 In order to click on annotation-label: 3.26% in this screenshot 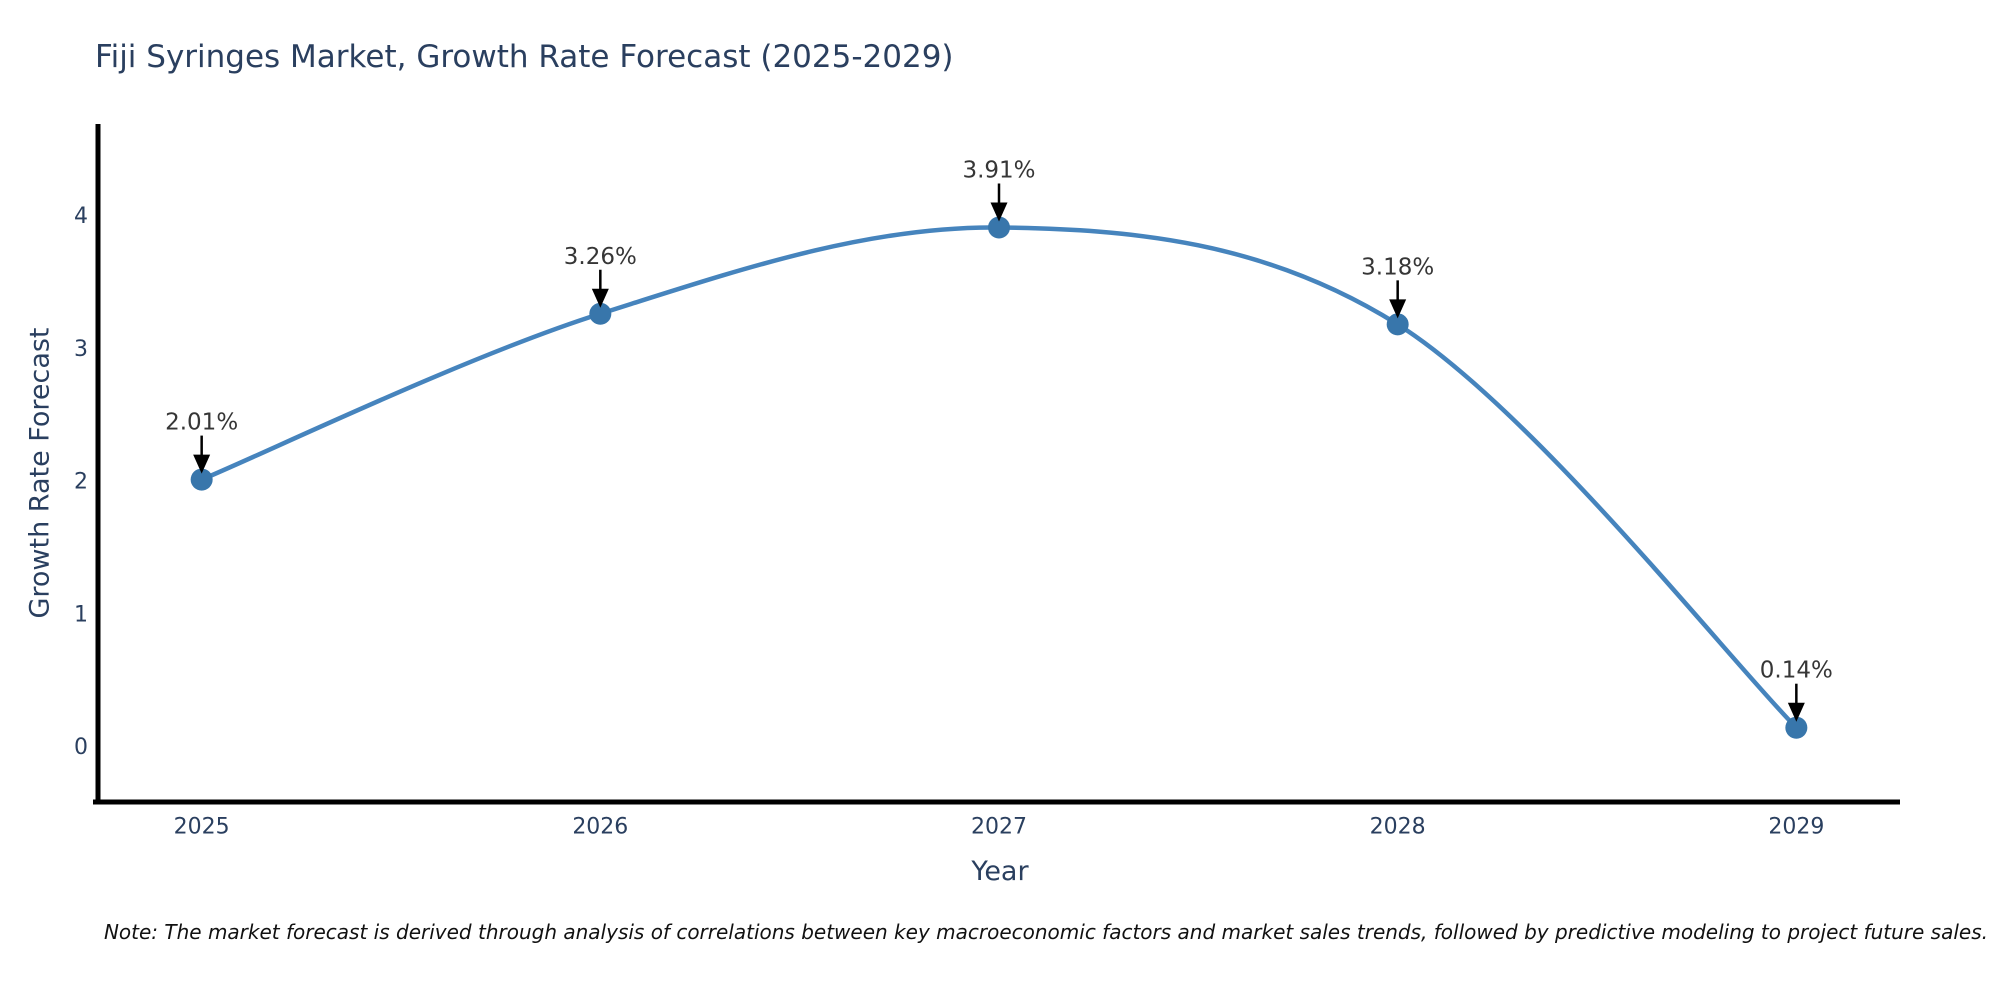, I will do `click(600, 257)`.